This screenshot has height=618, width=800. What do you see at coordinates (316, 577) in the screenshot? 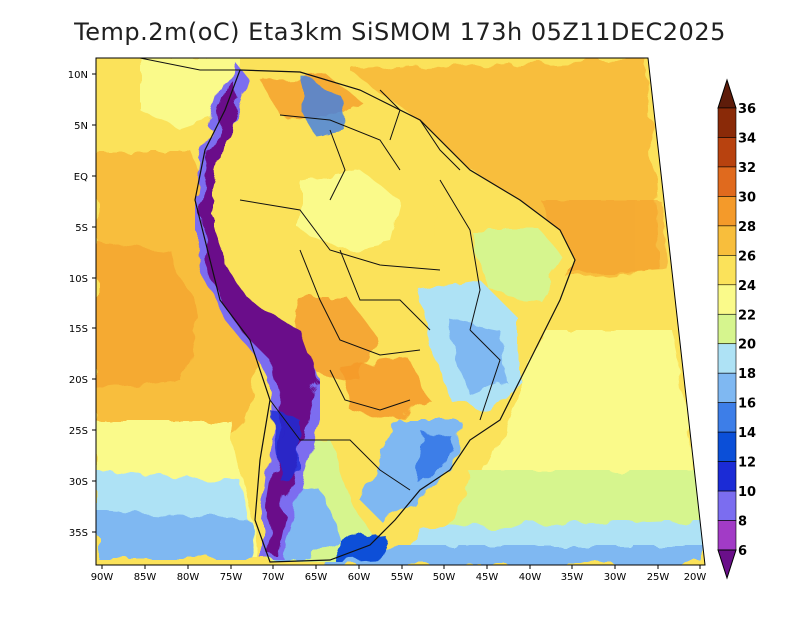
I see `lon-label: 65W` at bounding box center [316, 577].